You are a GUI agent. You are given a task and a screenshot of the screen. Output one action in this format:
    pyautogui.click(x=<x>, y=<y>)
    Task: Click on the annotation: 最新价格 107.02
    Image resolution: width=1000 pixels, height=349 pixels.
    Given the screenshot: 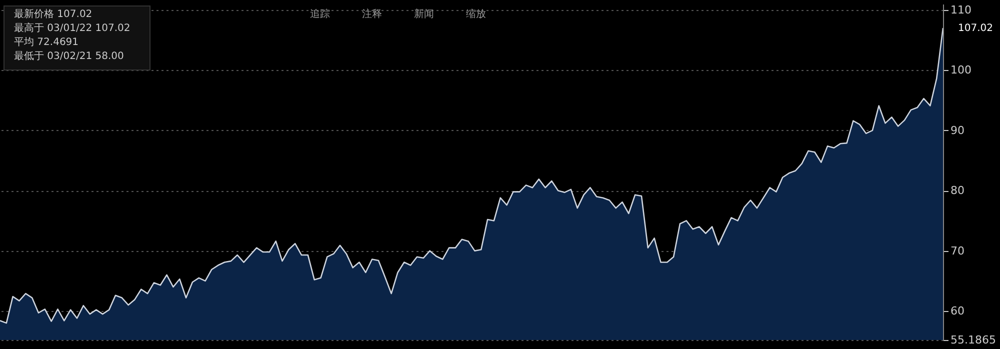 What is the action you would take?
    pyautogui.click(x=53, y=14)
    